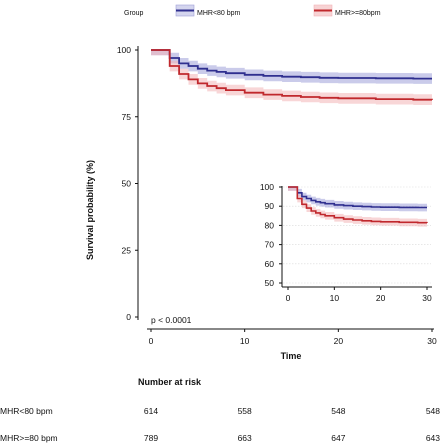 The image size is (447, 447). What do you see at coordinates (339, 341) in the screenshot?
I see `x-tick-label: 20` at bounding box center [339, 341].